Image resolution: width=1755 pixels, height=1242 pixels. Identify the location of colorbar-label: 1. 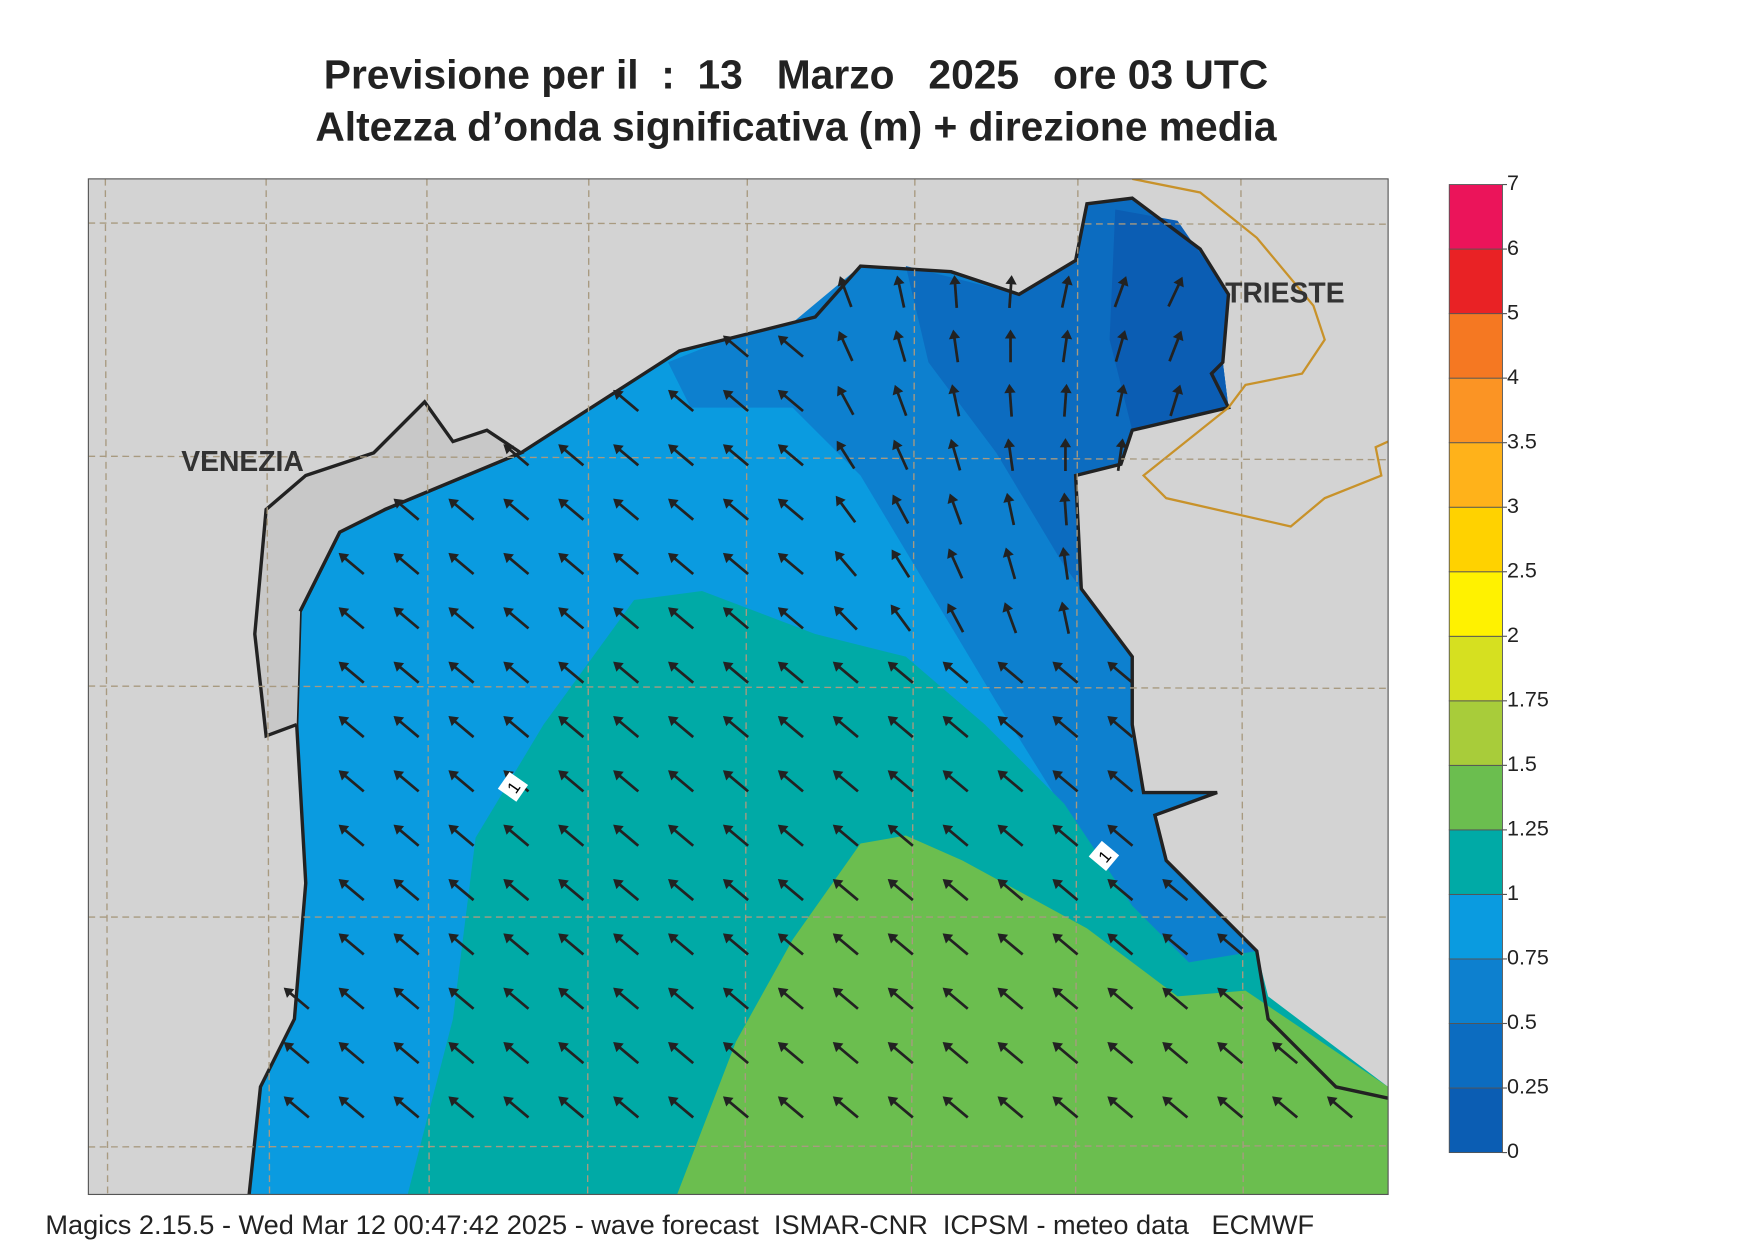
(1513, 893).